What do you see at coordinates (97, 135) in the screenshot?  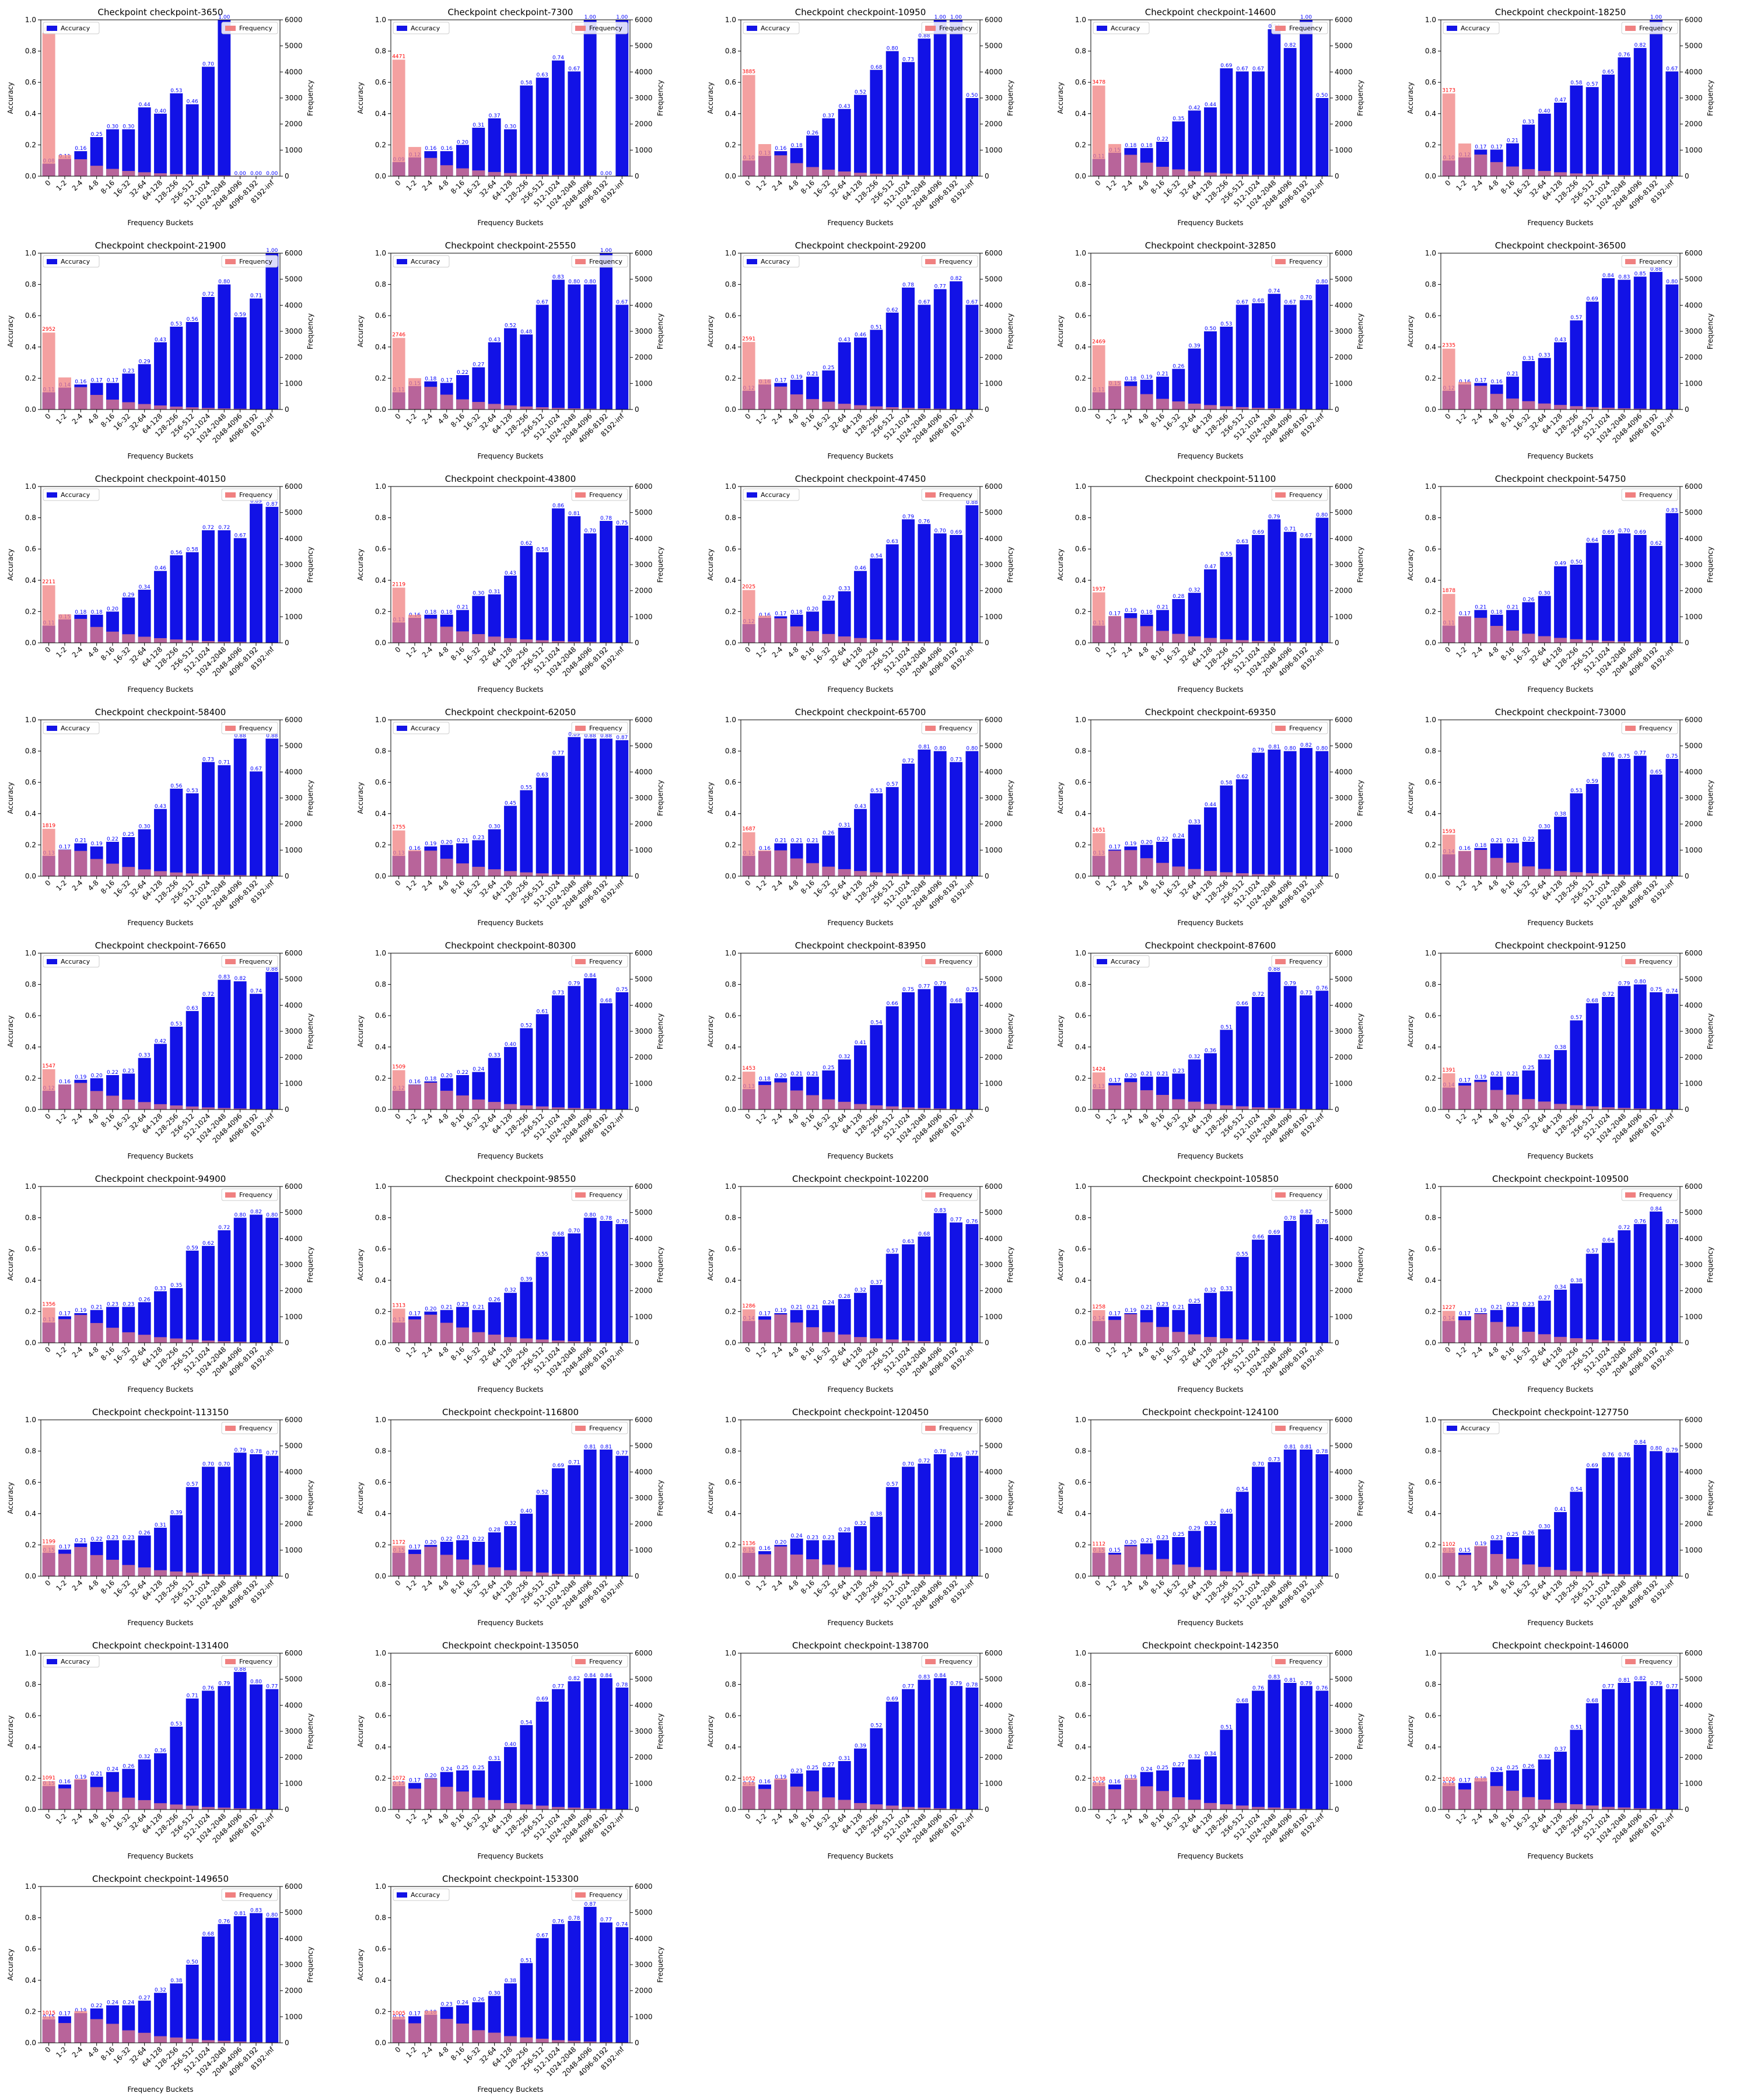 I see `accuracy-data-label: 0.25` at bounding box center [97, 135].